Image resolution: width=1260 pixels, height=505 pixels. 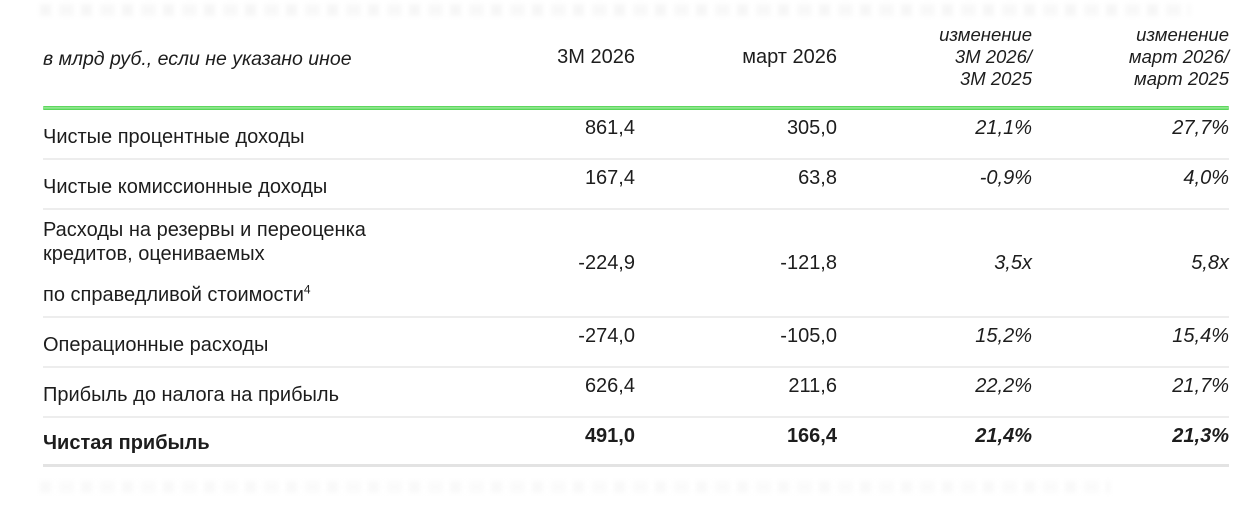 I want to click on value-3m-2026: 861,4, so click(x=609, y=128).